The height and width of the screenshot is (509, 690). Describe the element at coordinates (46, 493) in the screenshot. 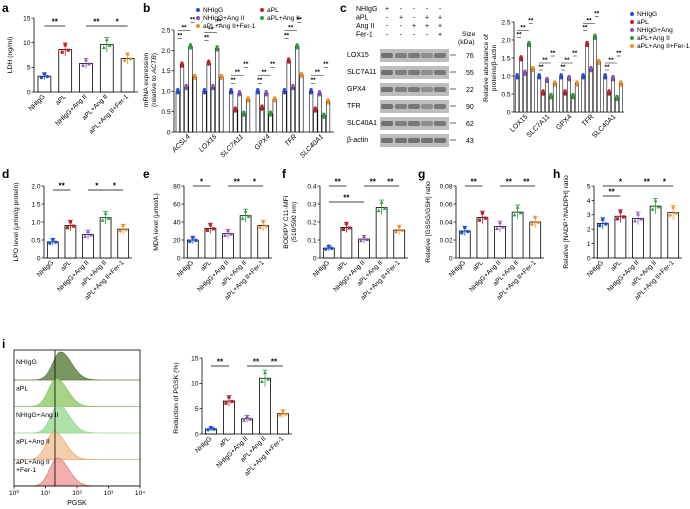

I see `x-tick-label: 10¹` at that location.